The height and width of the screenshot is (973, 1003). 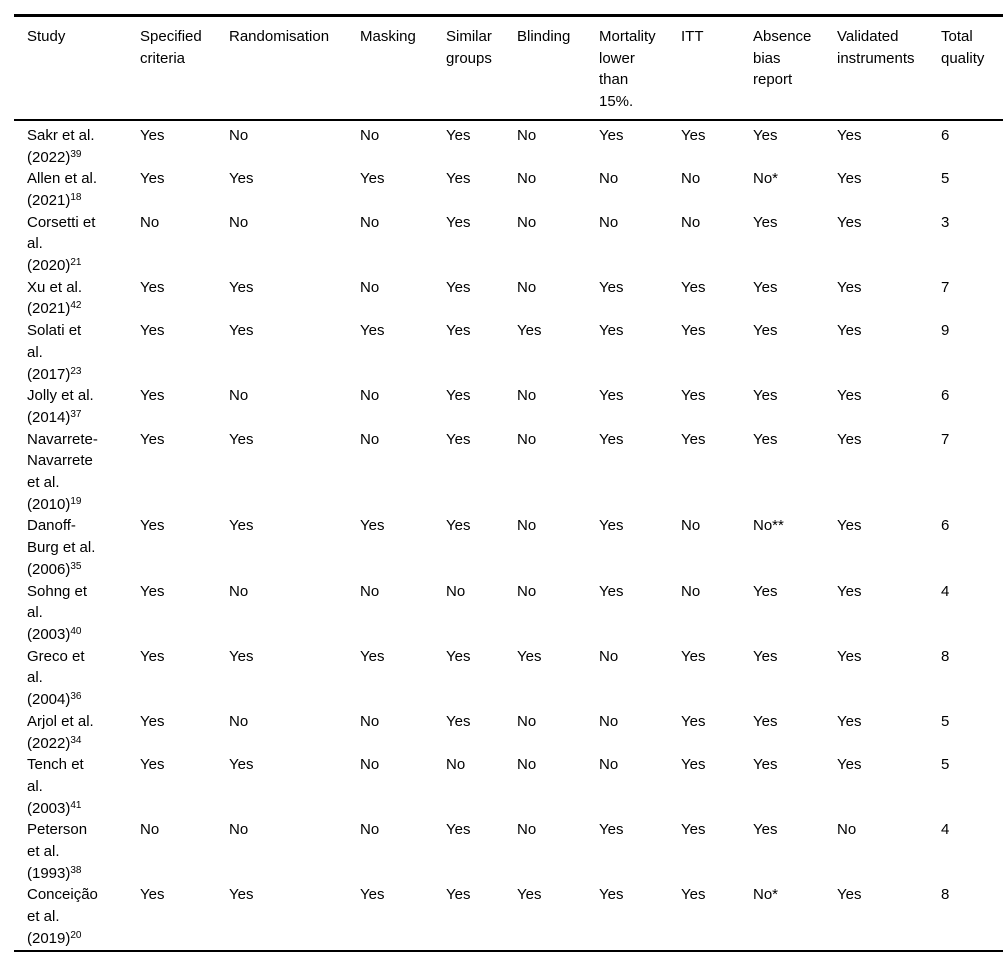 I want to click on study-cell: Sakr et al. (2022)39, so click(x=77, y=144).